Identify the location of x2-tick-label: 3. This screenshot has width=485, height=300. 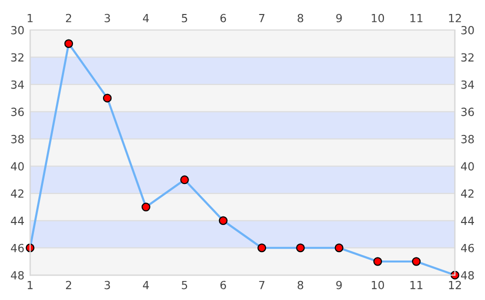
(107, 18).